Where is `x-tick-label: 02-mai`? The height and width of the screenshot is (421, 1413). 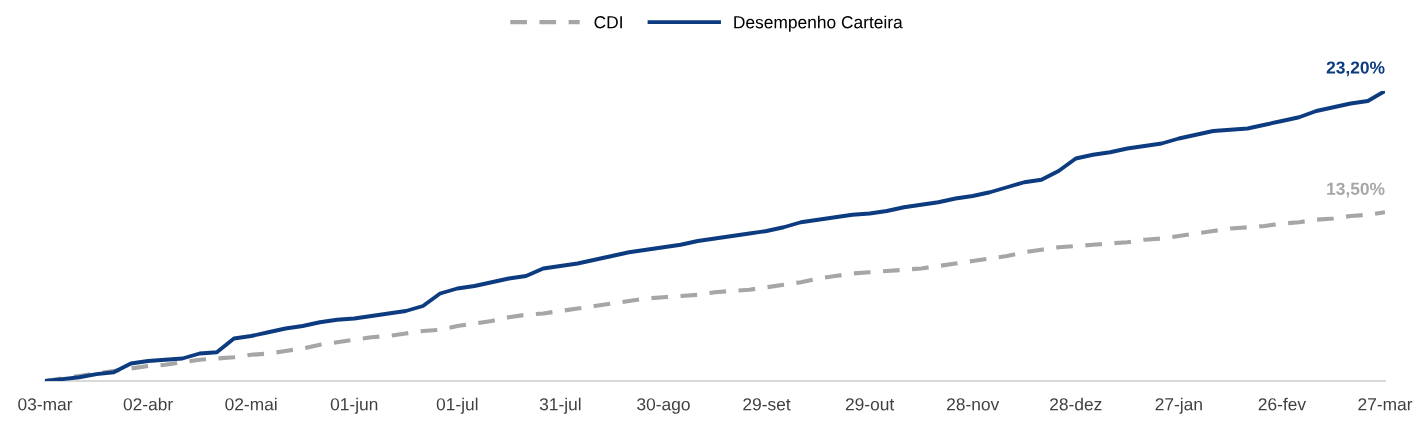
x-tick-label: 02-mai is located at coordinates (251, 404).